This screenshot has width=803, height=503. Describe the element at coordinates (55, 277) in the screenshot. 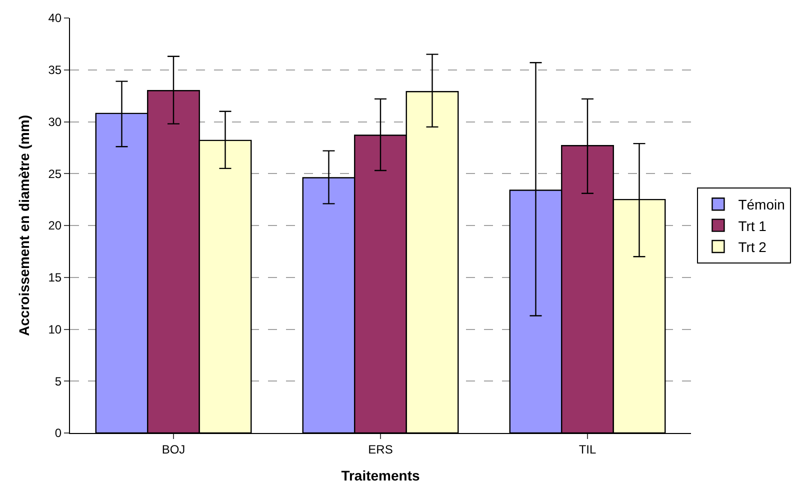

I see `y-tick-label: 15` at that location.